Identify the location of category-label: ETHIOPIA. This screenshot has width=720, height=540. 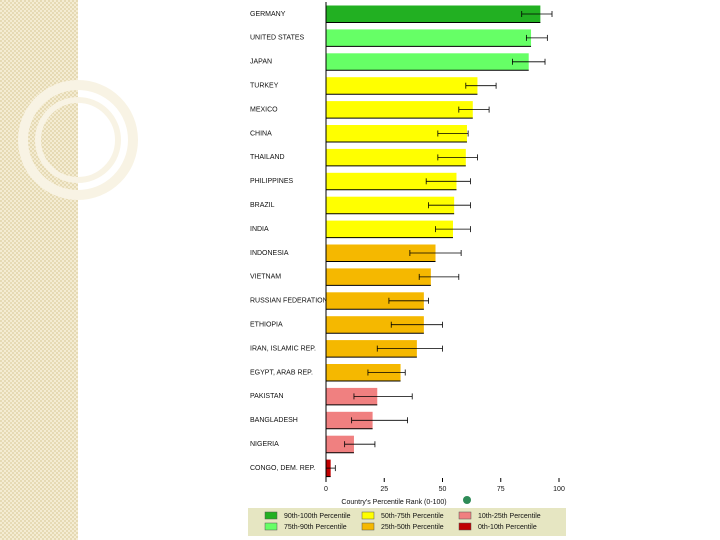
(266, 325).